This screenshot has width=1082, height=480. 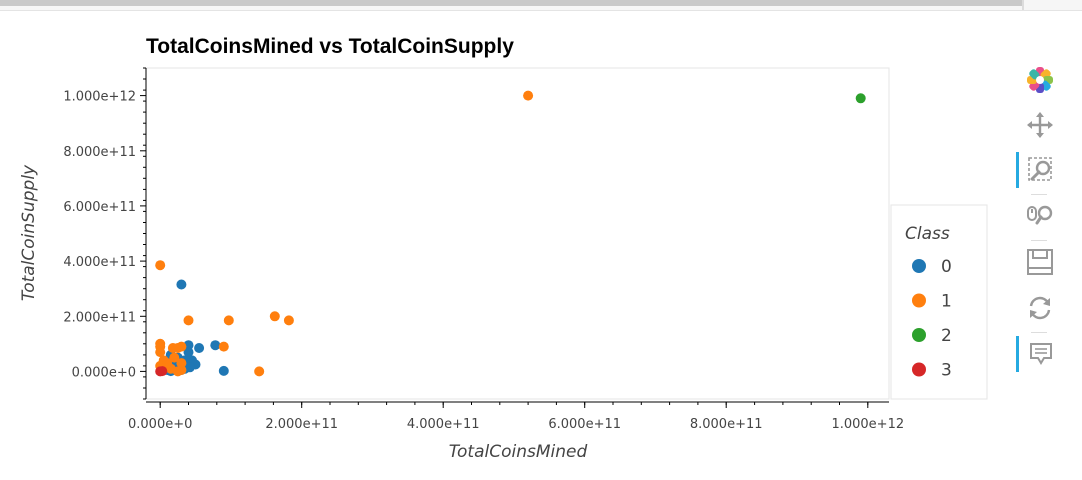 I want to click on legend-label-class-1: 1, so click(x=946, y=302).